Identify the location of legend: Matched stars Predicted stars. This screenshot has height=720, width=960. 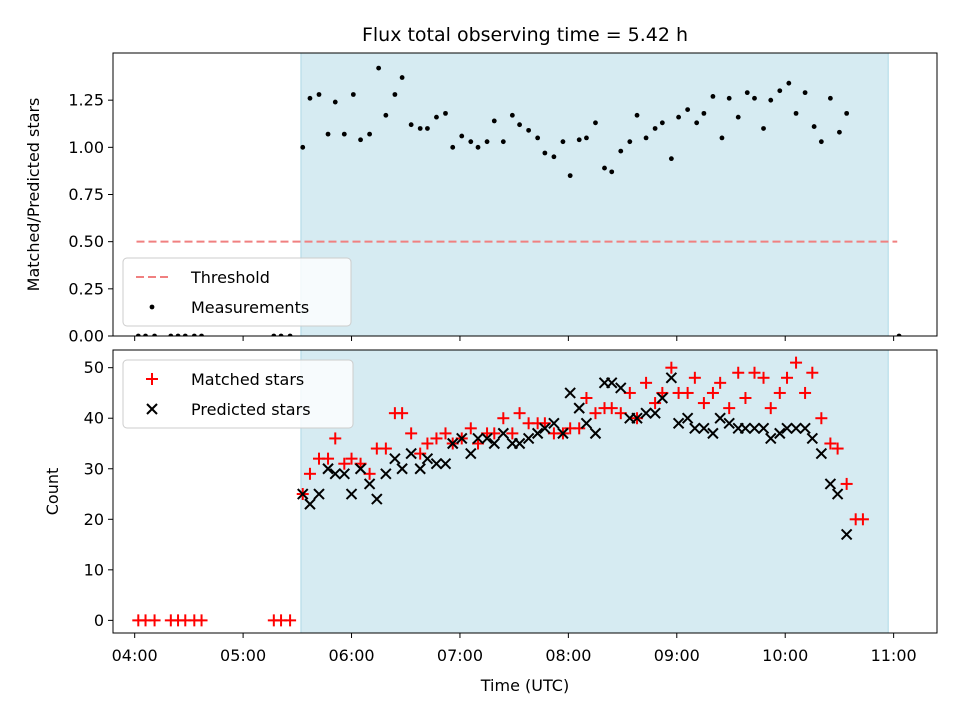
(238, 394).